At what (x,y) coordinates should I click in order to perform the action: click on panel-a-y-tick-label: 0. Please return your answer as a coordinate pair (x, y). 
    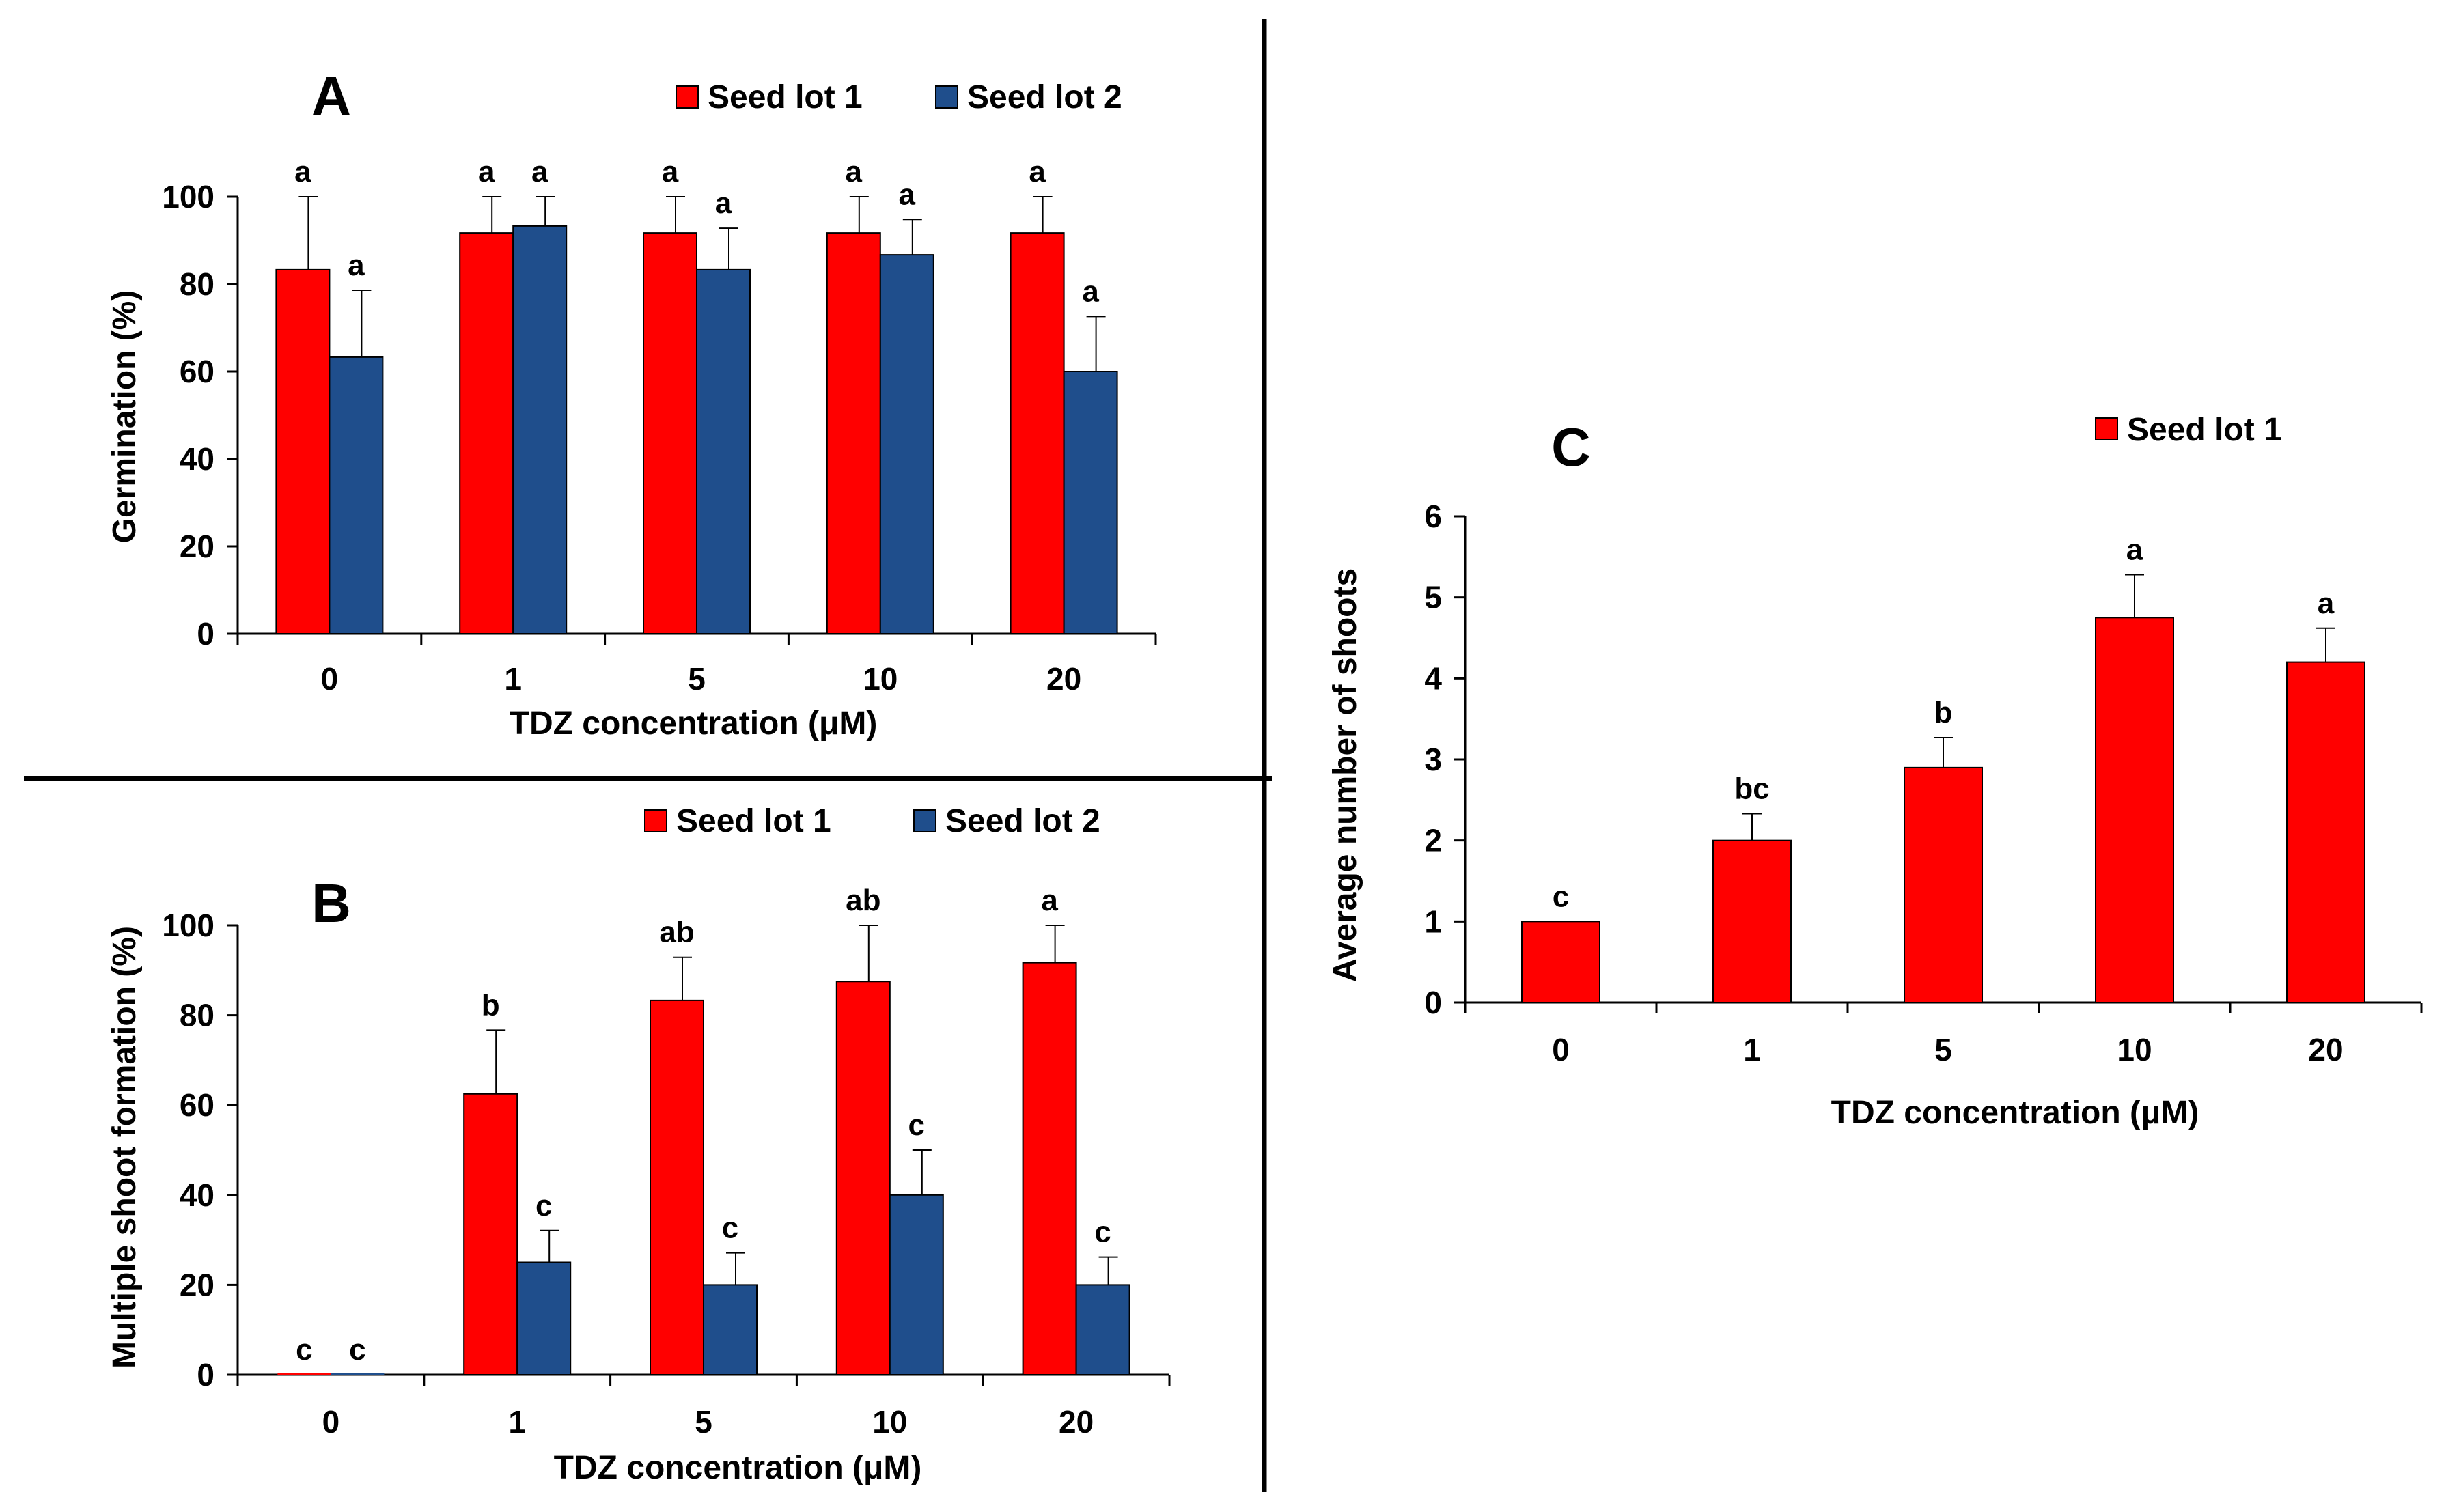
    Looking at the image, I should click on (205, 634).